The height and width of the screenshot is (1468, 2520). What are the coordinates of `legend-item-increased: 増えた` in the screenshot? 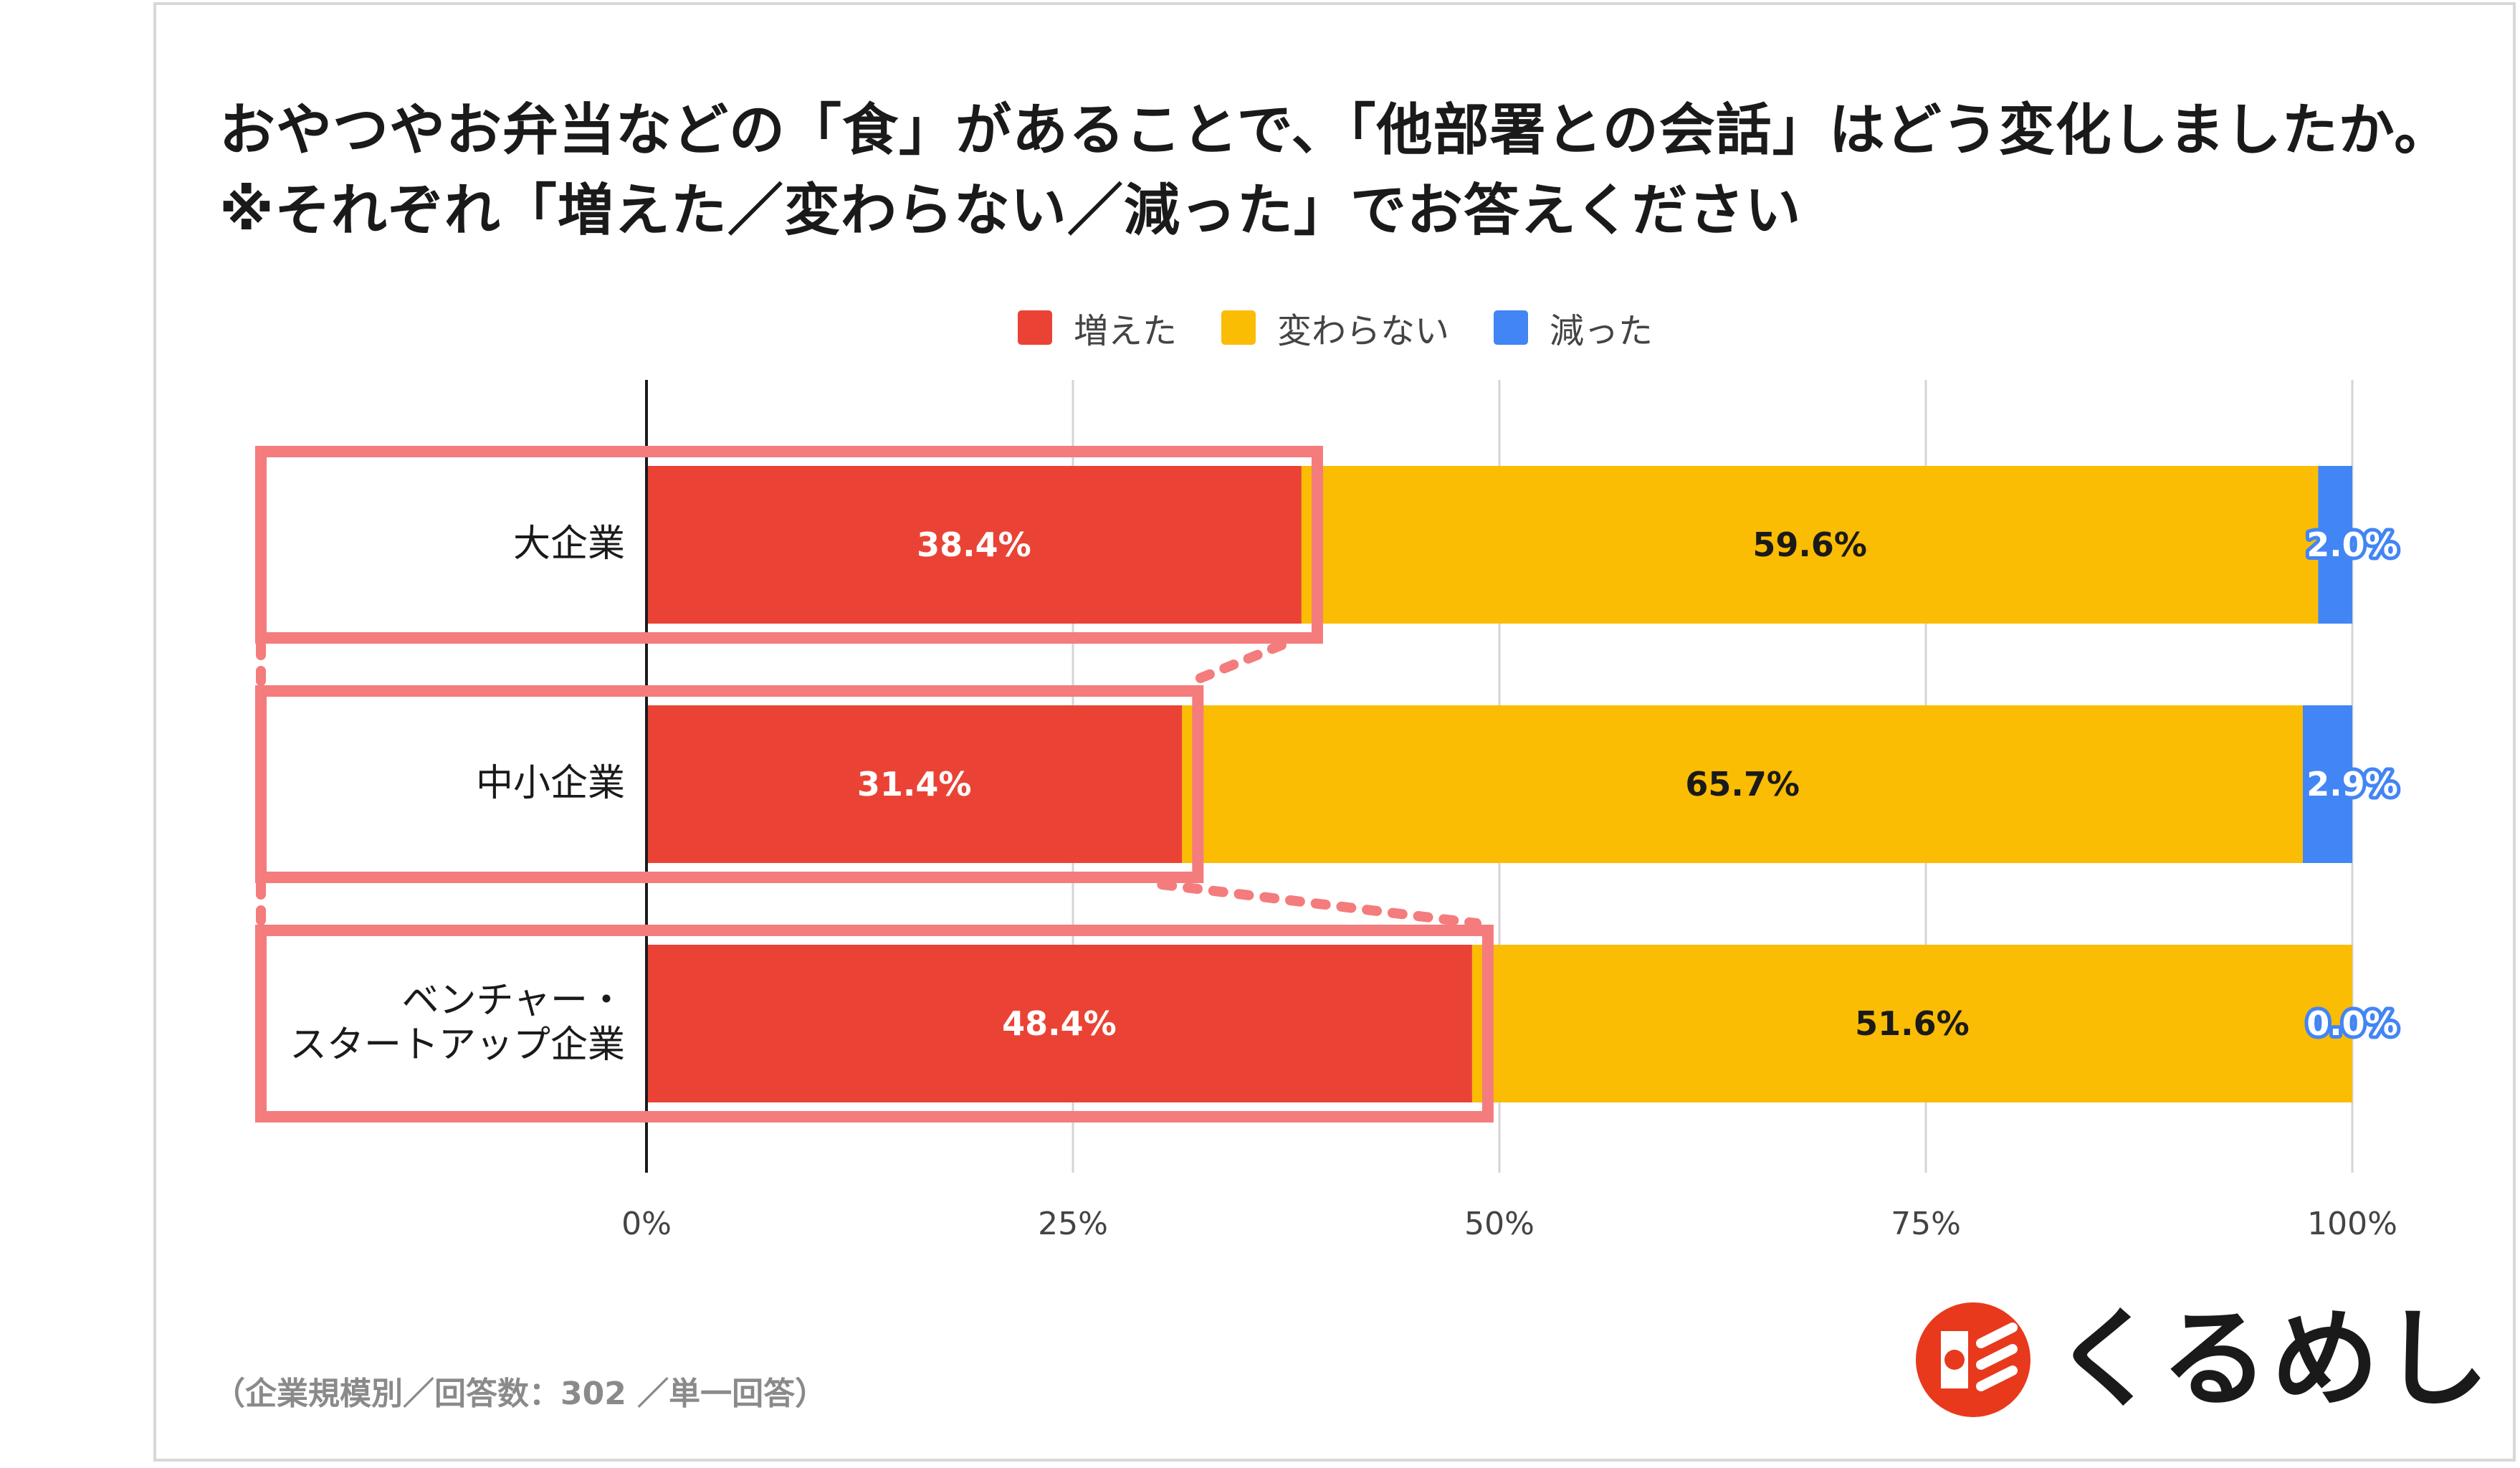 It's located at (1097, 327).